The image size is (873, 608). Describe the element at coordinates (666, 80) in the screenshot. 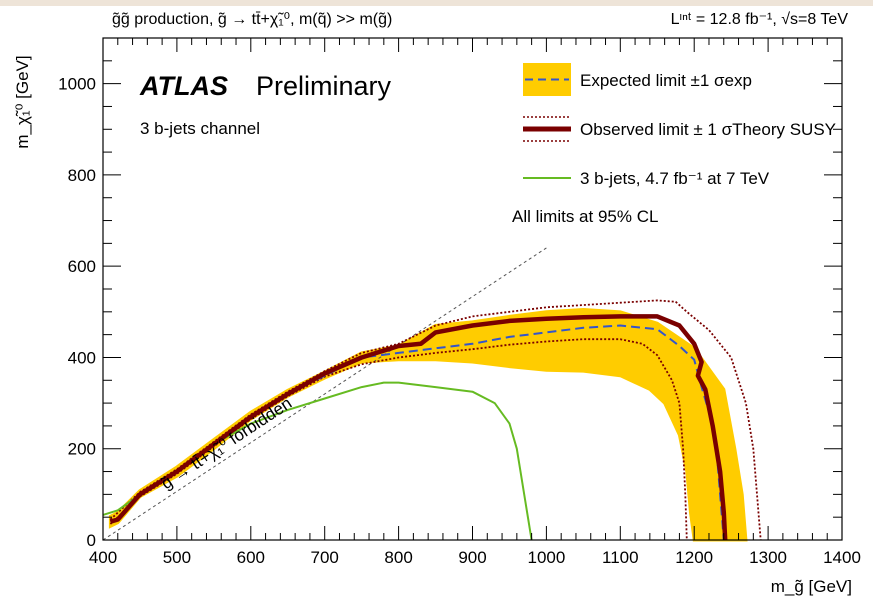

I see `legend-expected-label: Expected limit ±1 σexp` at that location.